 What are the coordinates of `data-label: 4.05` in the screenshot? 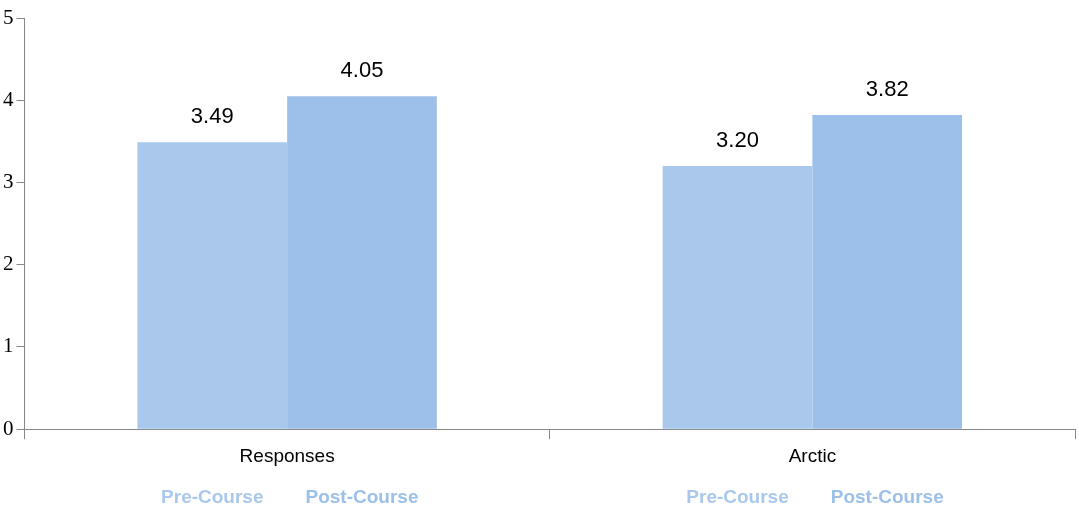 It's located at (362, 70).